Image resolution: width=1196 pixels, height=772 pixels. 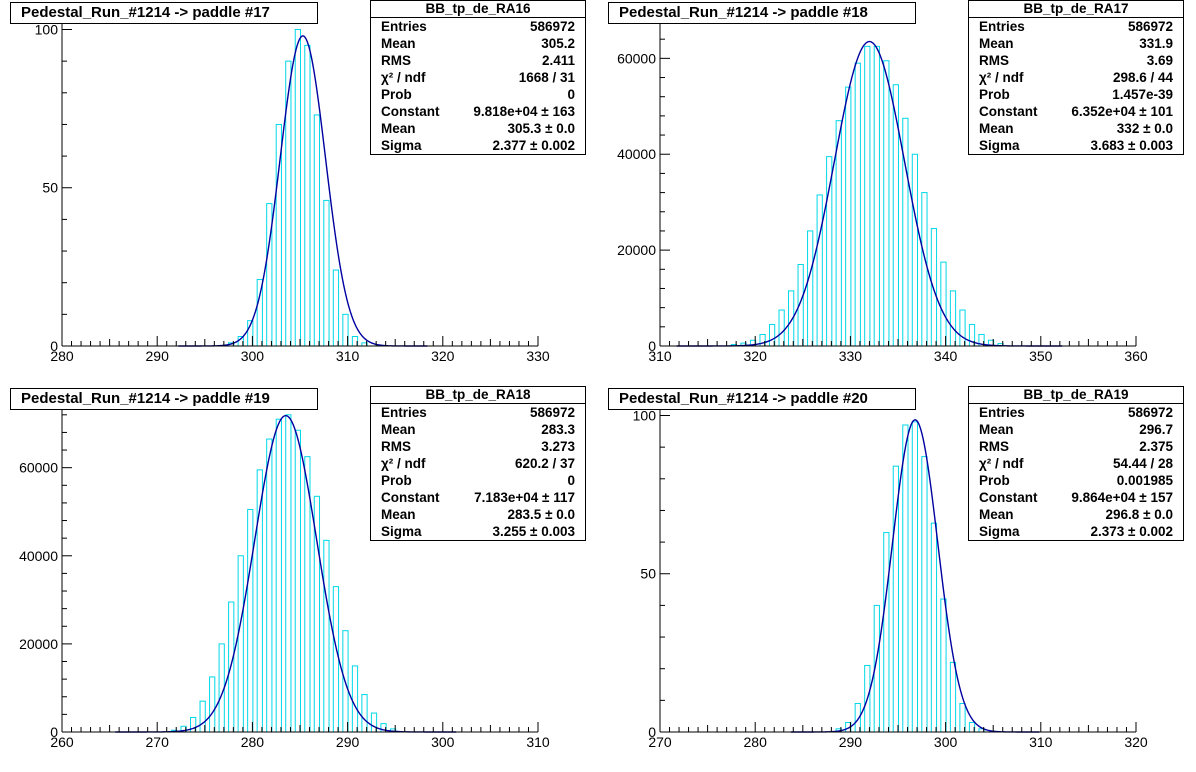 What do you see at coordinates (478, 514) in the screenshot?
I see `stats-row: Mean 283.5 ± 0.0` at bounding box center [478, 514].